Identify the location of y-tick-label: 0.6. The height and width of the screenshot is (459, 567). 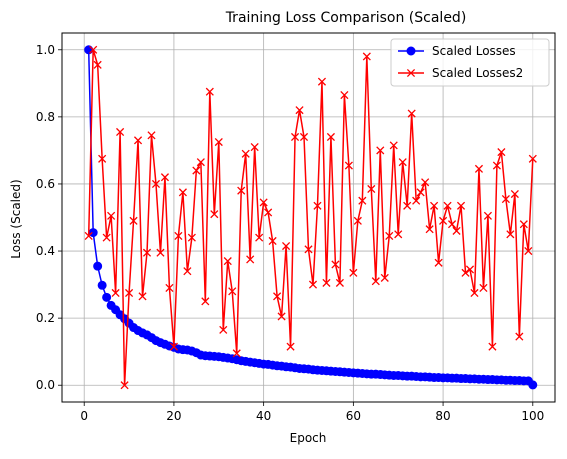
(45, 184).